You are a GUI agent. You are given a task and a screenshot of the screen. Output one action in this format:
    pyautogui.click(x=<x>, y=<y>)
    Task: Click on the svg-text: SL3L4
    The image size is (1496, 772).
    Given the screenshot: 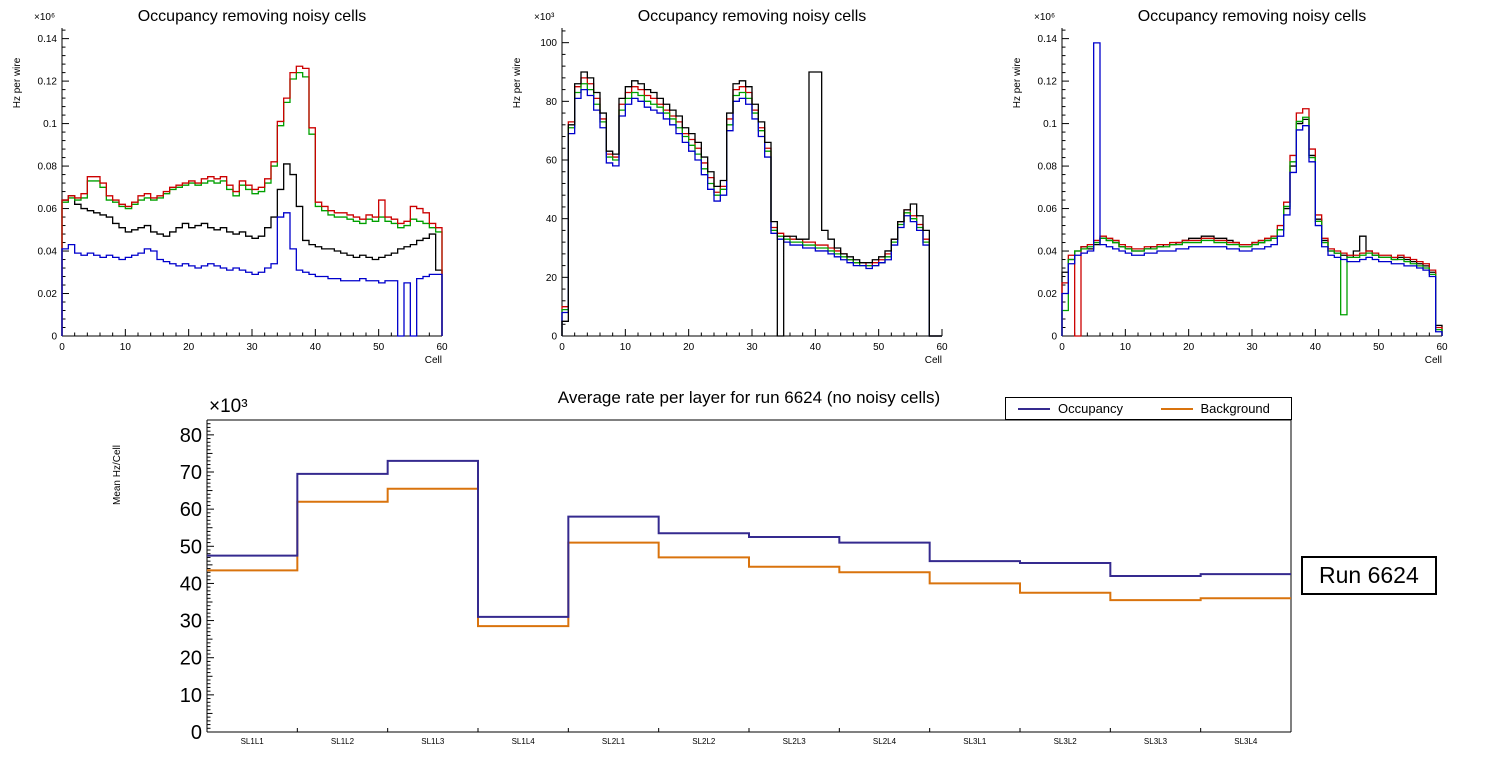 What is the action you would take?
    pyautogui.click(x=1246, y=741)
    